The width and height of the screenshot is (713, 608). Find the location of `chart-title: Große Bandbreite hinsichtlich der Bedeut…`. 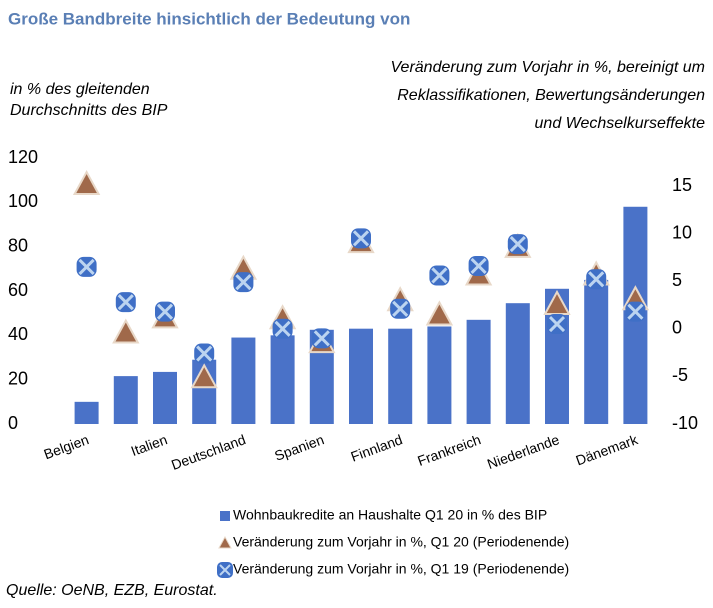

chart-title: Große Bandbreite hinsichtlich der Bedeut… is located at coordinates (209, 18).